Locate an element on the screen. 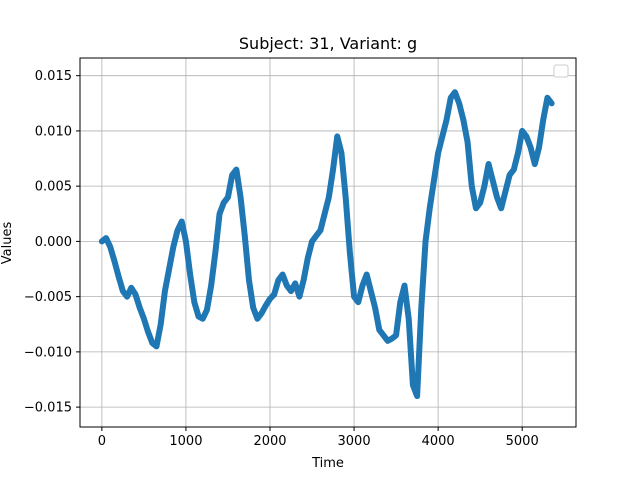 Image resolution: width=640 pixels, height=480 pixels. y-tick-label: 0.015 is located at coordinates (53, 76).